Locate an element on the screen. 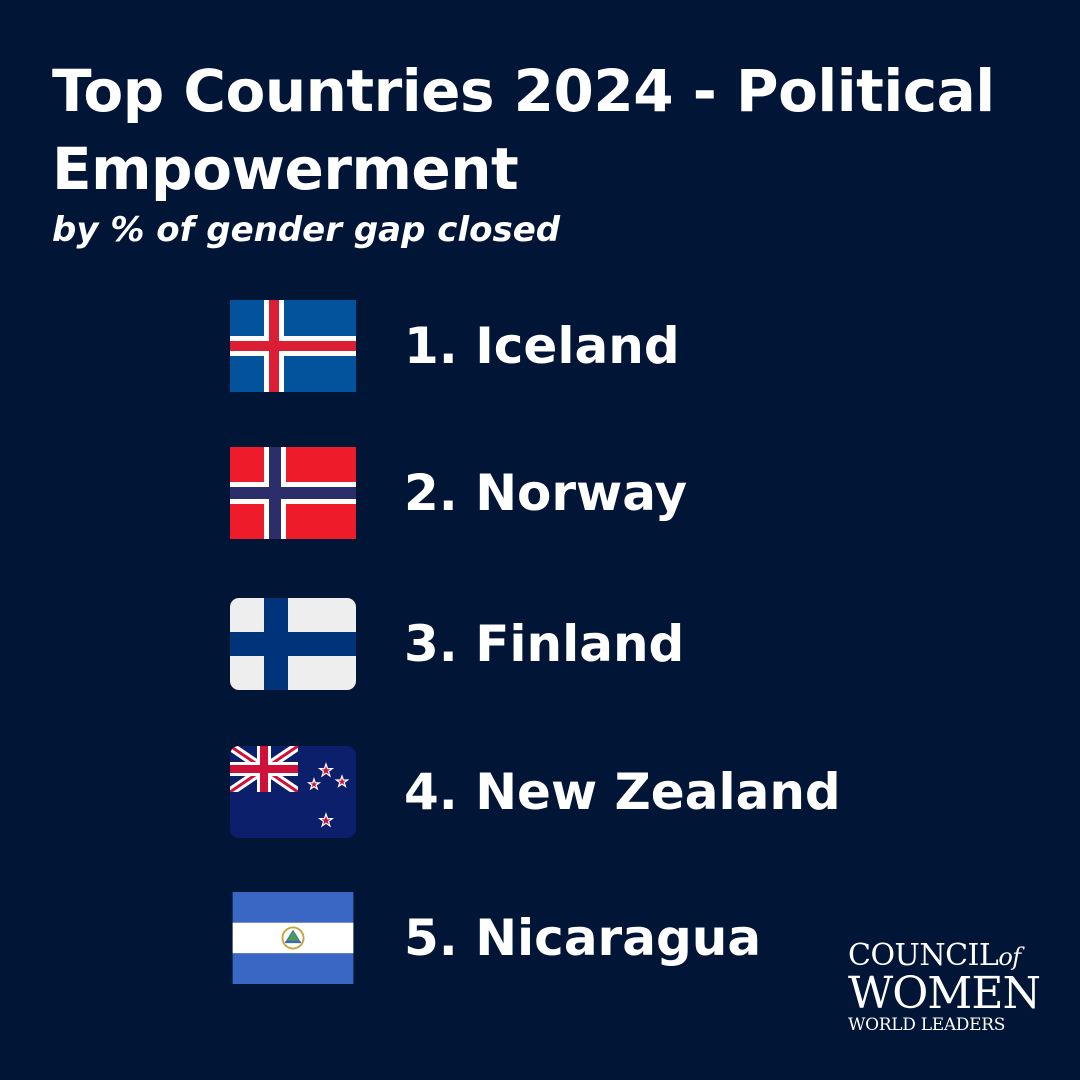  logo-line-women: WOMEN is located at coordinates (944, 993).